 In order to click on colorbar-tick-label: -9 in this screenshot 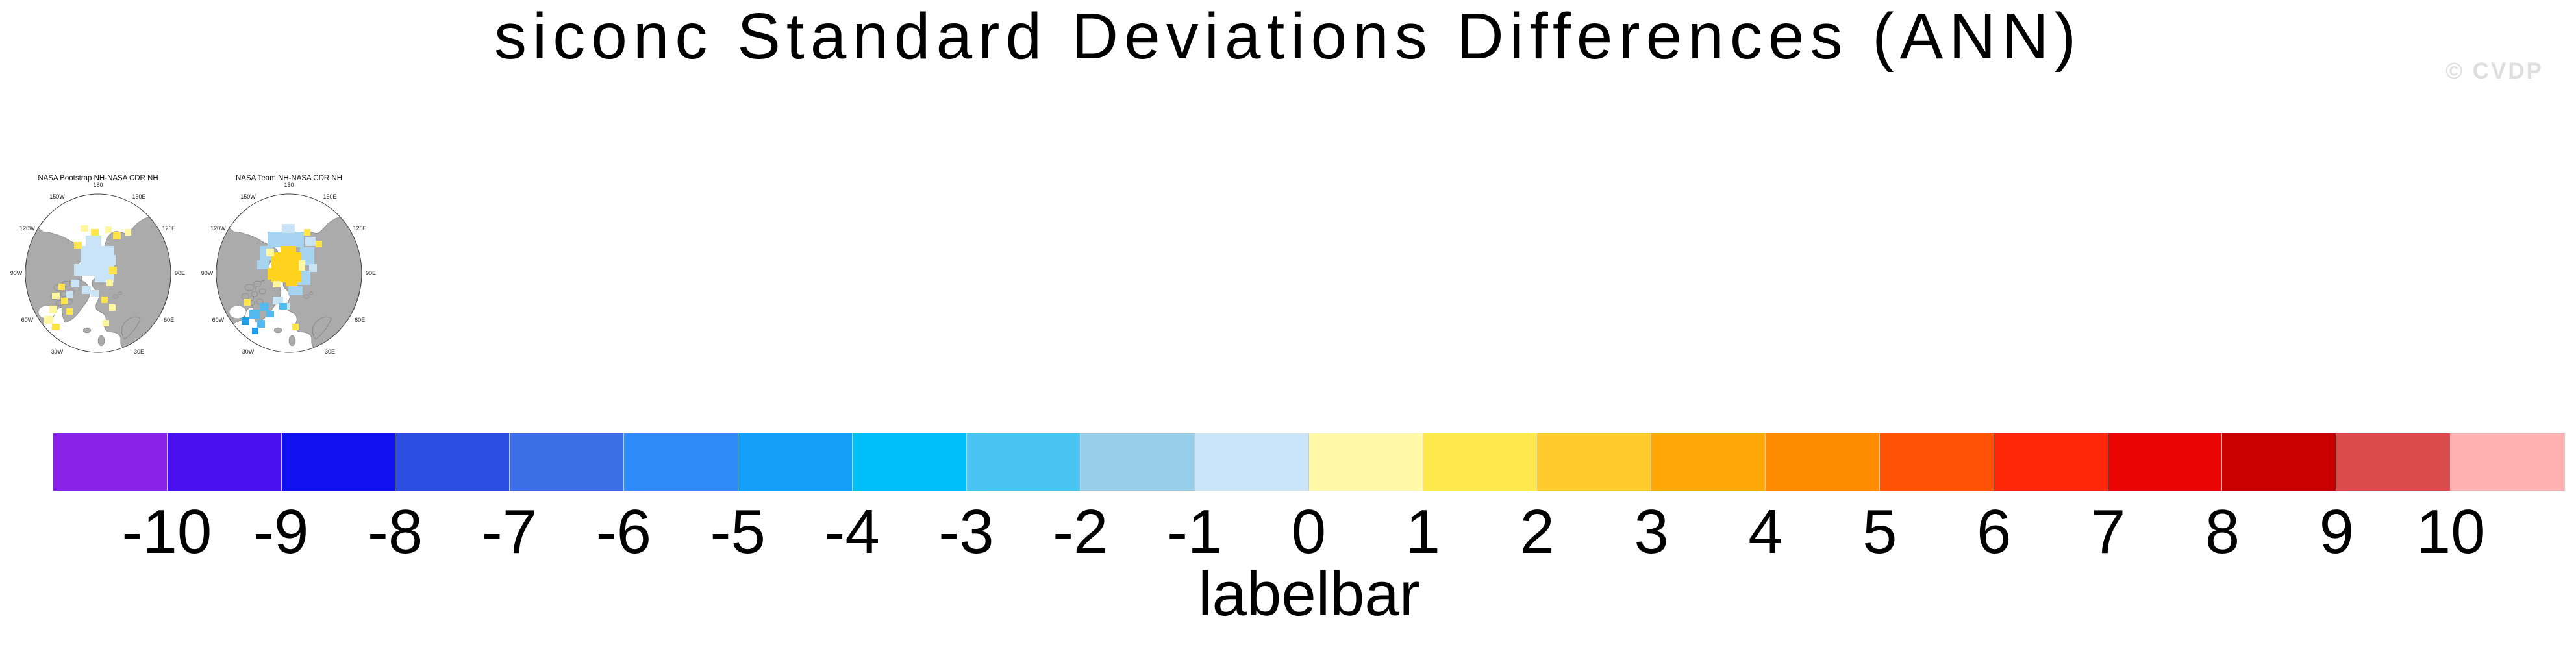, I will do `click(281, 531)`.